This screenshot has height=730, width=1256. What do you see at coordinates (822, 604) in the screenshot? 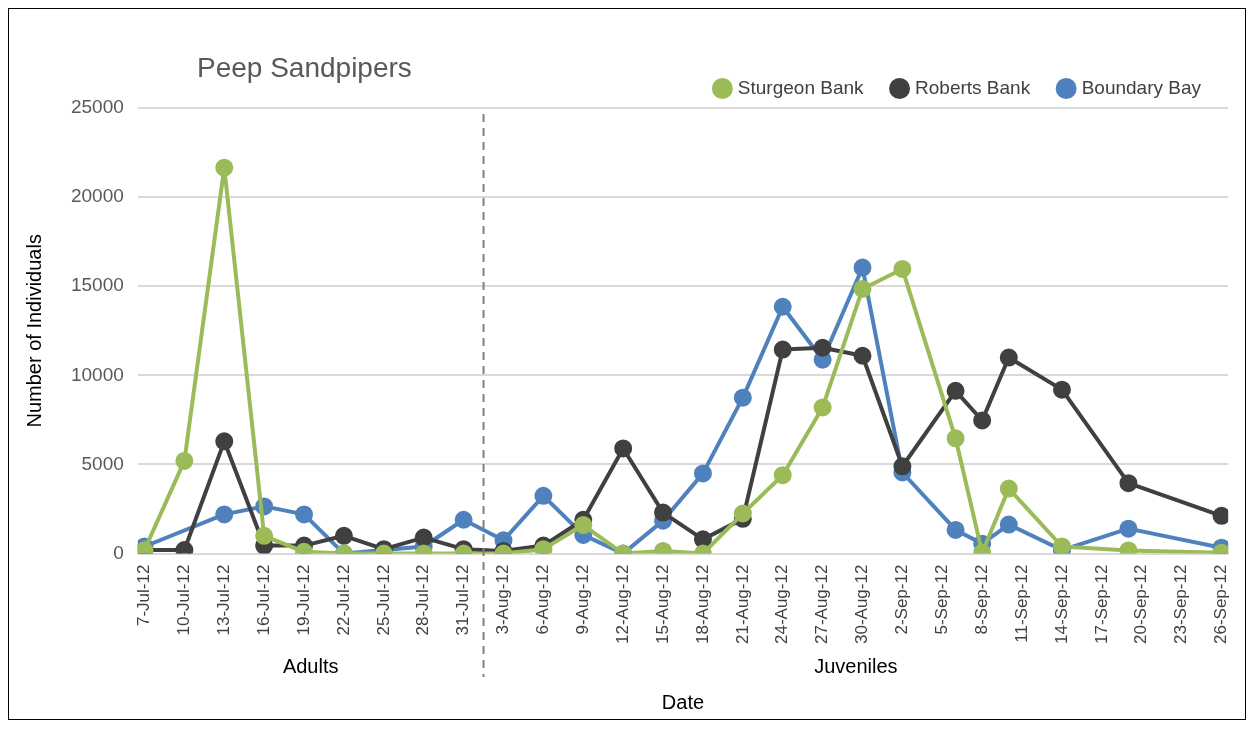
I see `x-tick-label: 27-Aug-12` at bounding box center [822, 604].